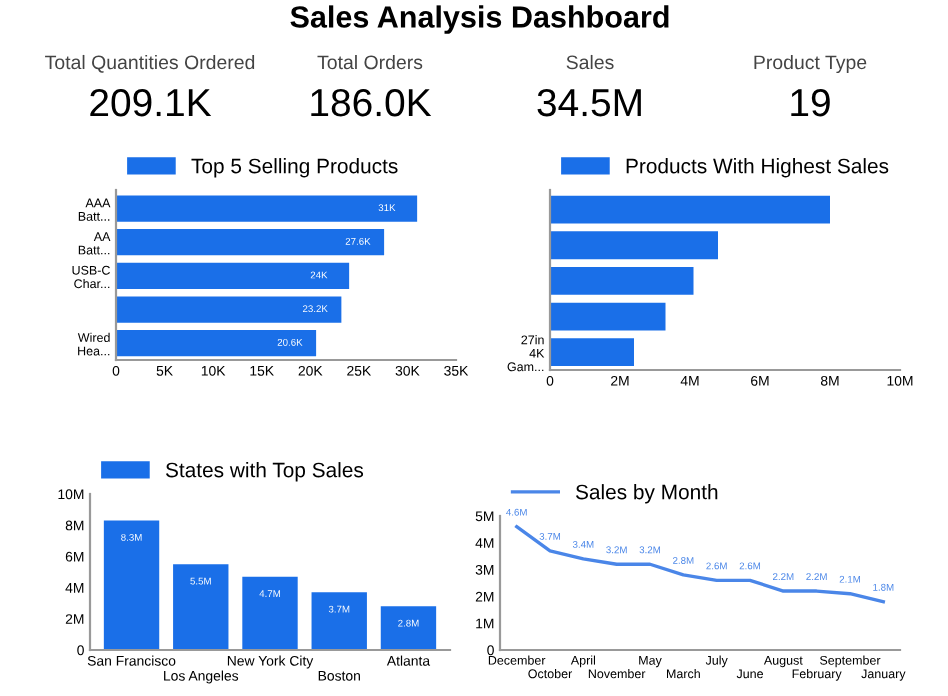  What do you see at coordinates (294, 168) in the screenshot?
I see `legend-label: Top 5 Selling Products` at bounding box center [294, 168].